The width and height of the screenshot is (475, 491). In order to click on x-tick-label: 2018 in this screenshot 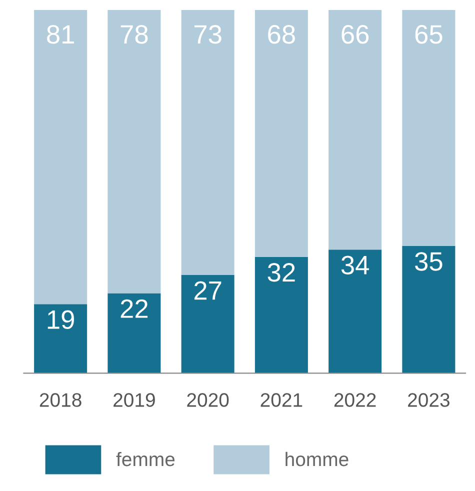, I will do `click(61, 400)`.